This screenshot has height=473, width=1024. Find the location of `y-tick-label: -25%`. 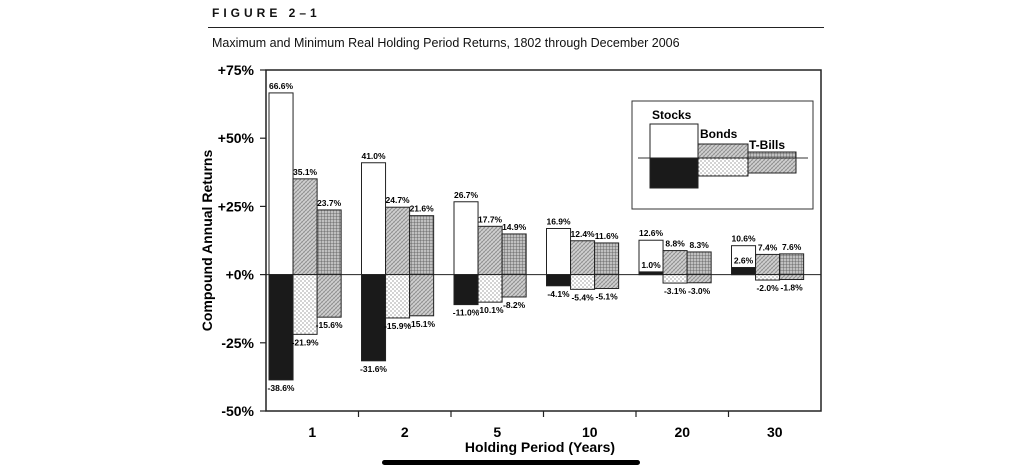

y-tick-label: -25% is located at coordinates (237, 343).